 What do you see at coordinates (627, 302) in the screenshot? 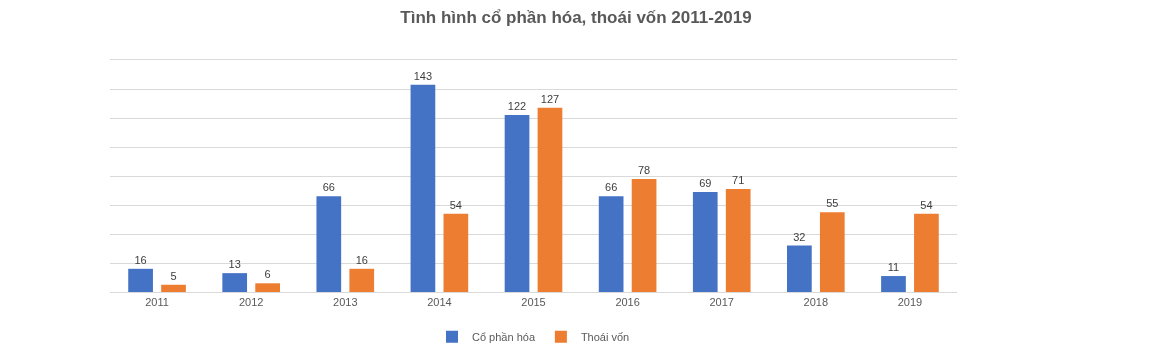
I see `x-tick-label: 2016` at bounding box center [627, 302].